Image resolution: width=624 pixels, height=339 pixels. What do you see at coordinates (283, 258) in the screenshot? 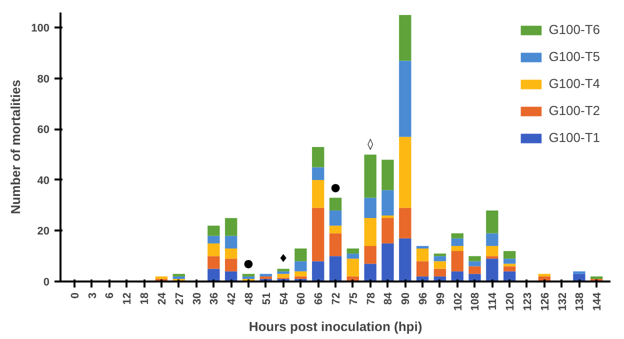
I see `annotation: ♦` at bounding box center [283, 258].